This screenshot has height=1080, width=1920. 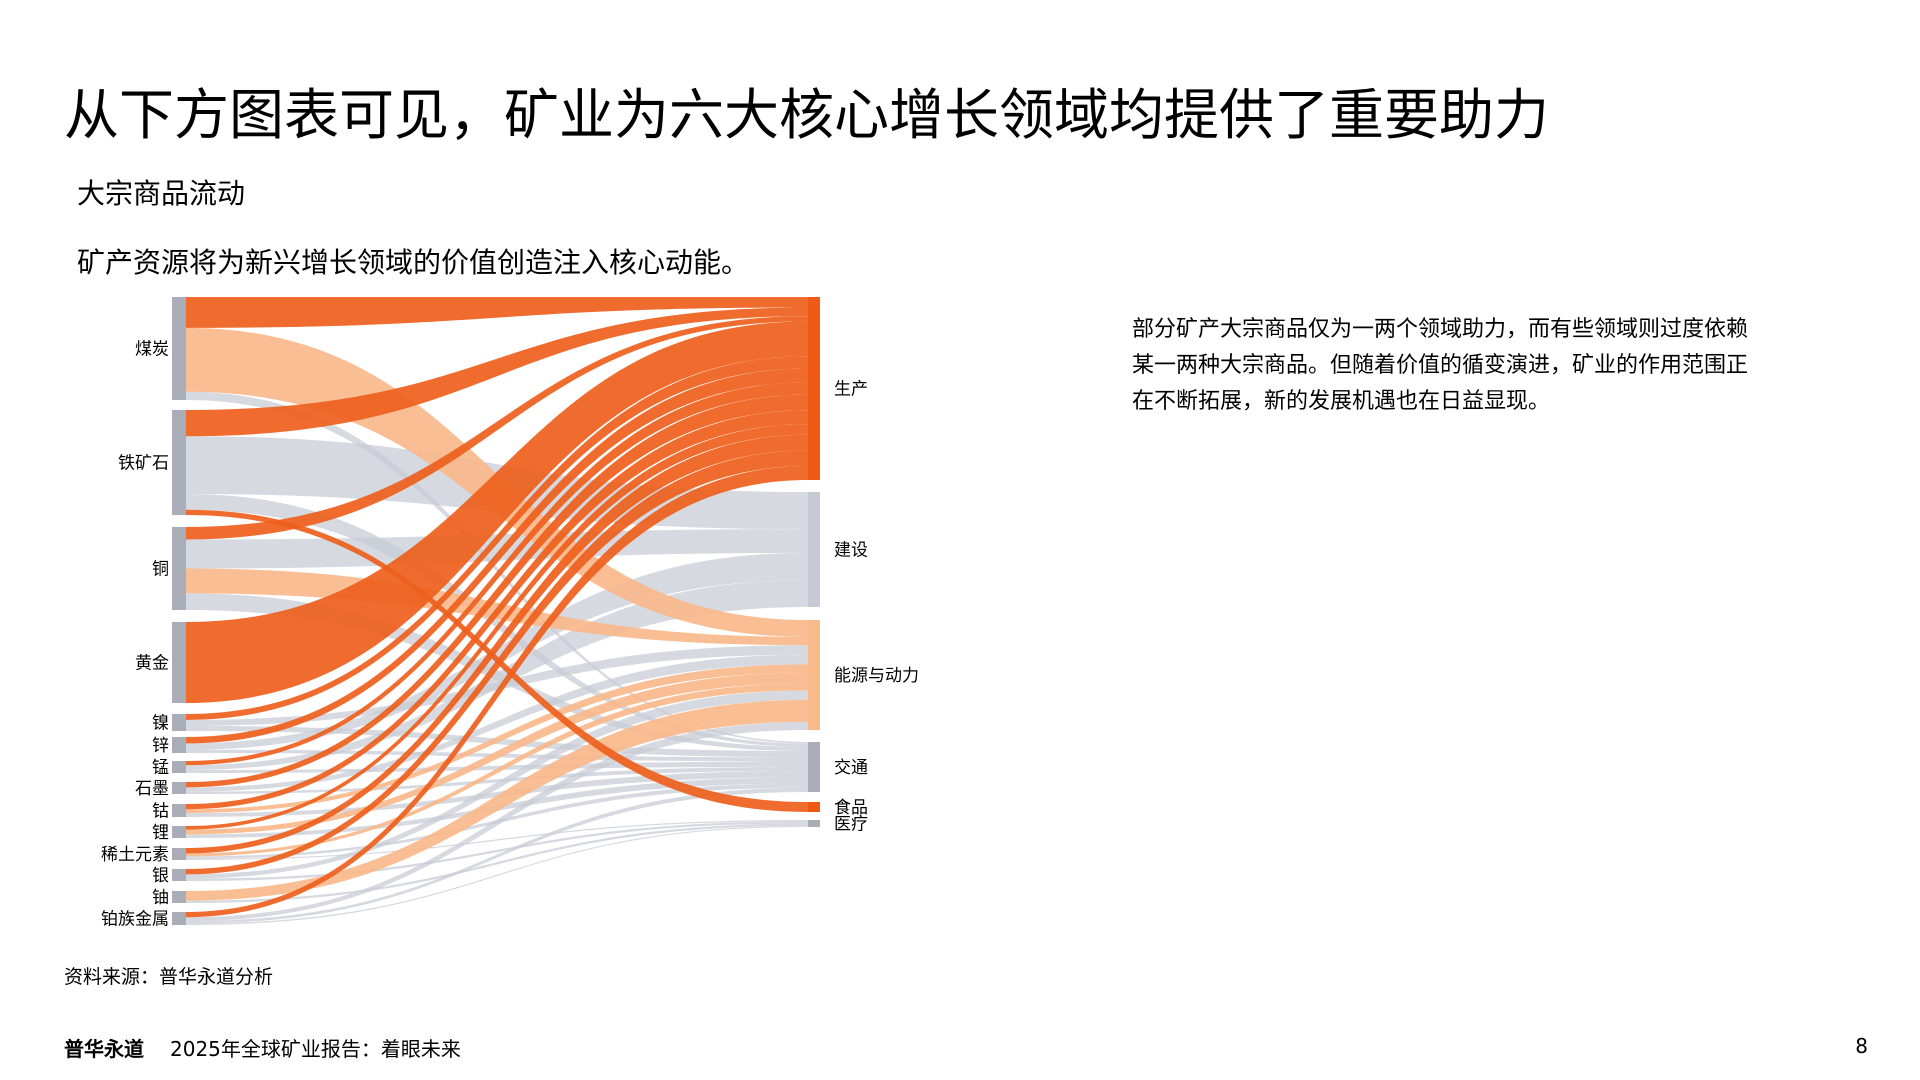 I want to click on sankey-source-label: 黄金, so click(x=152, y=664).